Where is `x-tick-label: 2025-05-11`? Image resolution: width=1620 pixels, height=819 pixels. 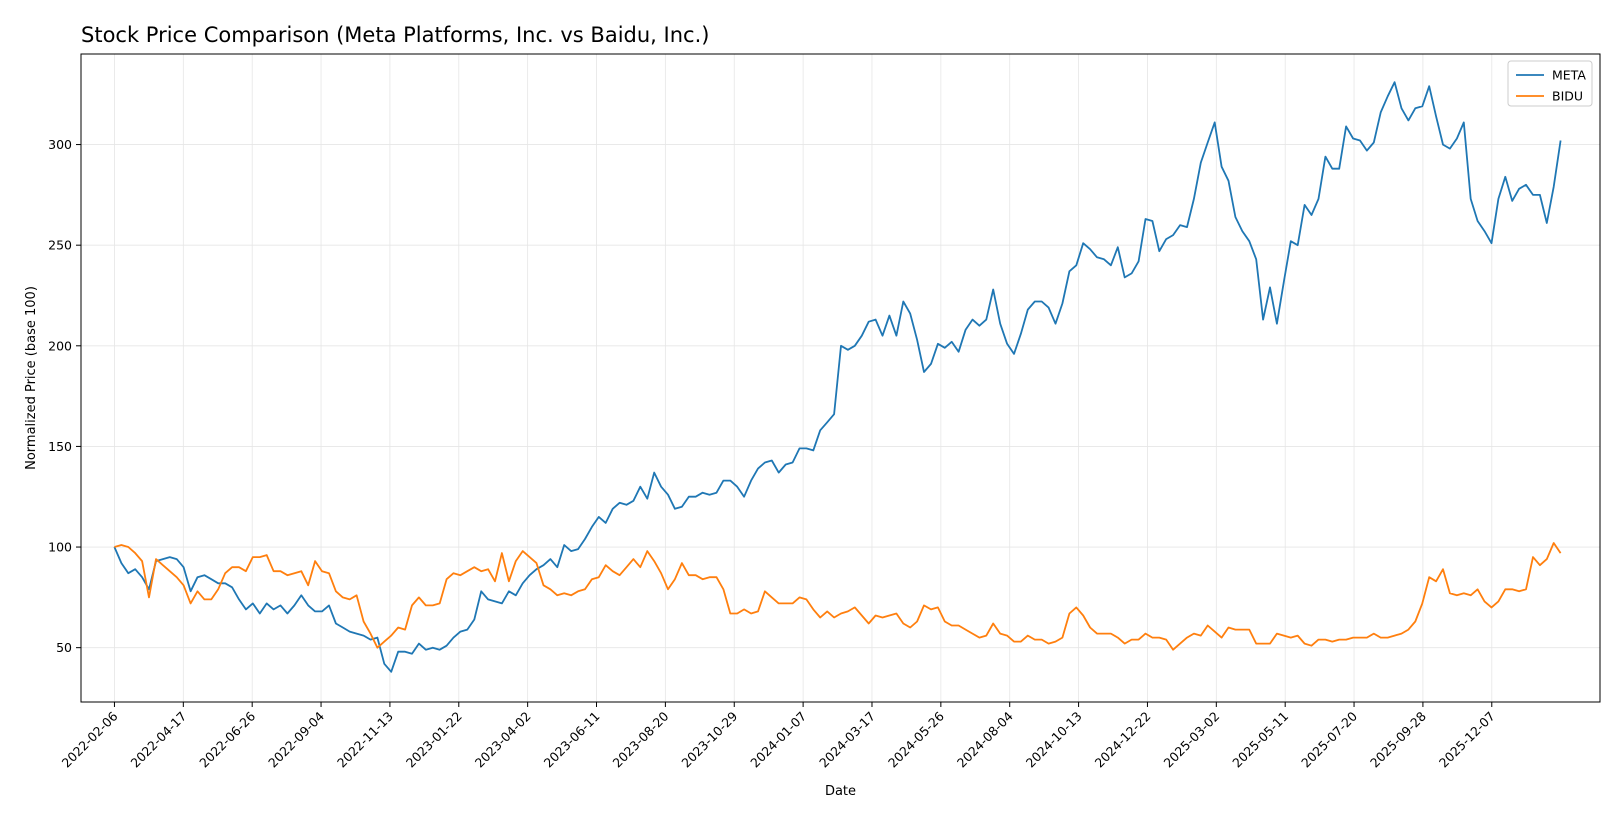
x-tick-label: 2025-05-11 is located at coordinates (1260, 740).